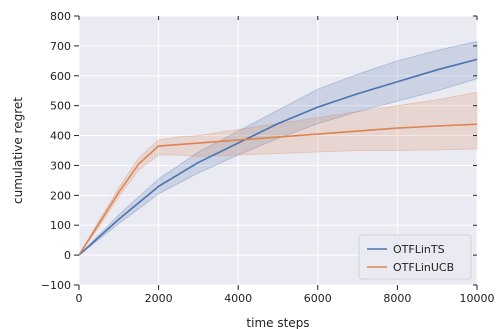 The height and width of the screenshot is (329, 501). I want to click on y-tick-label: 200, so click(60, 195).